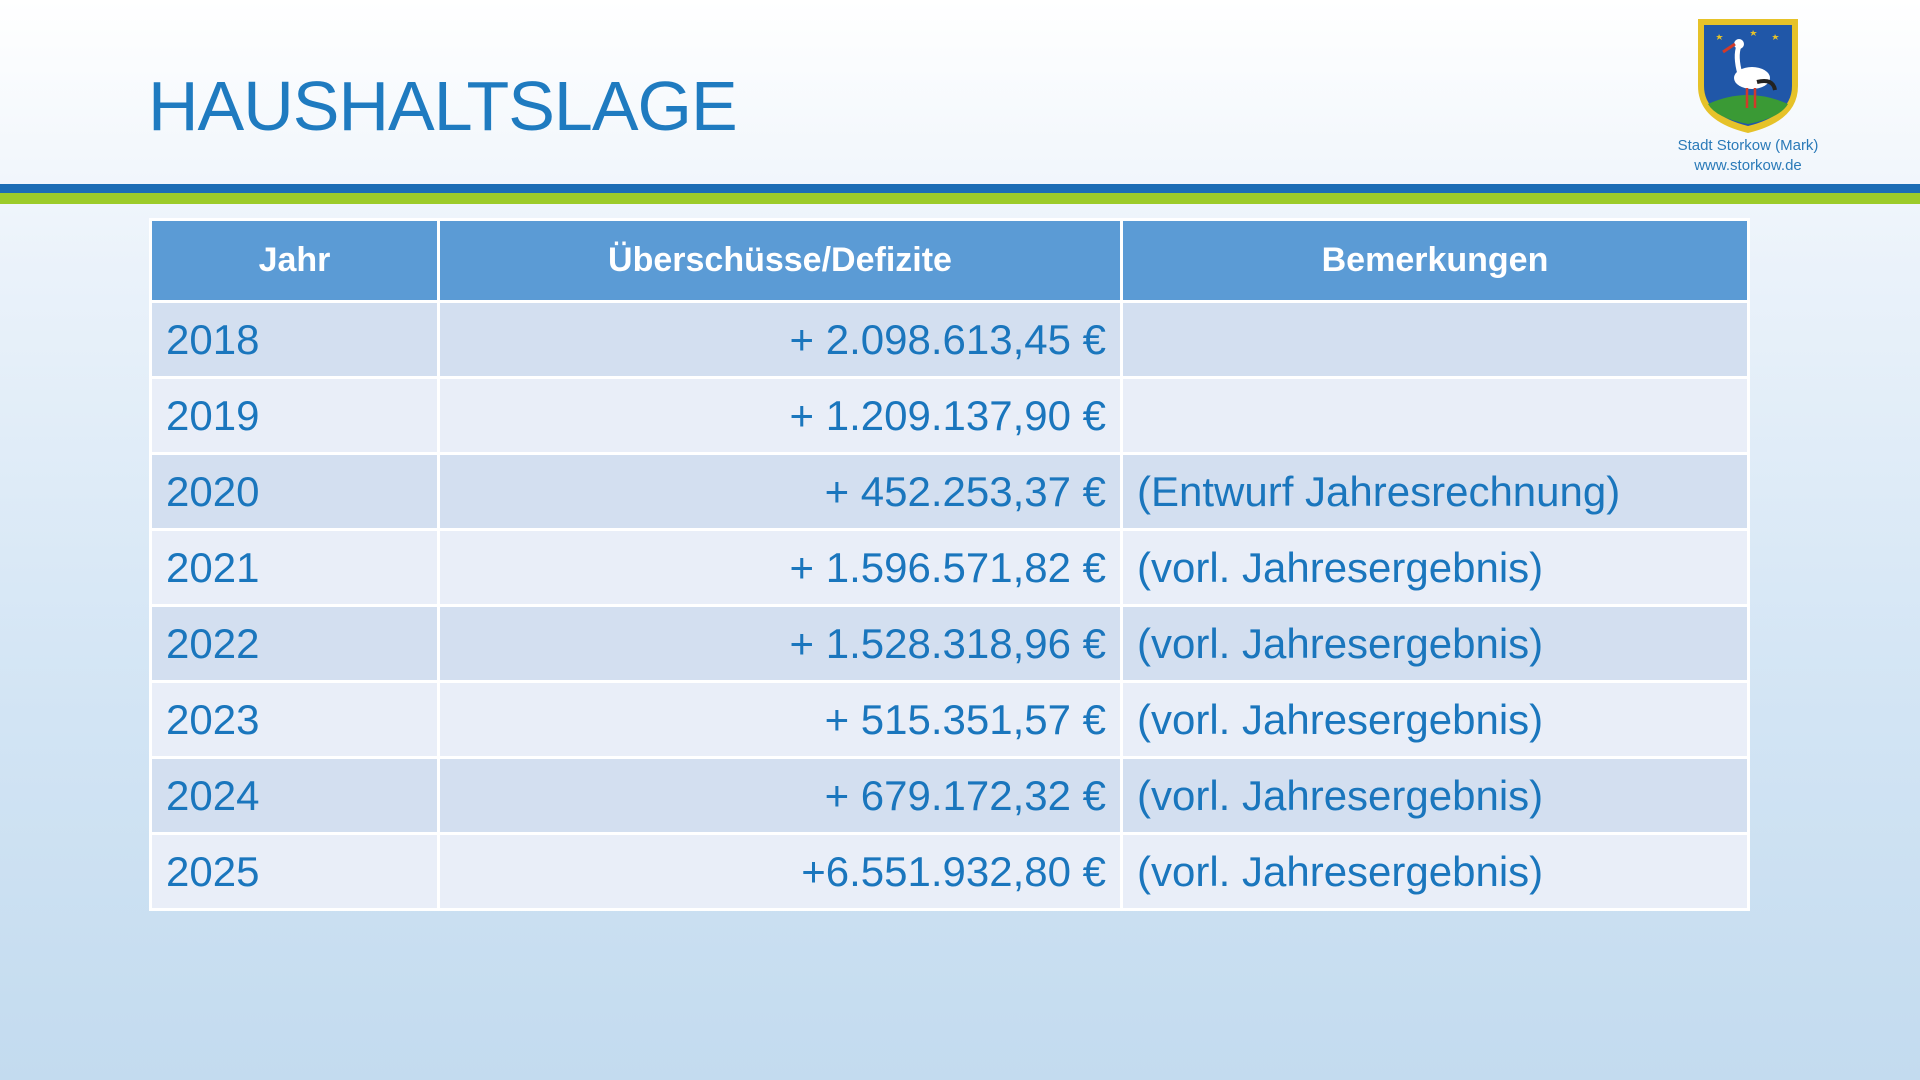 This screenshot has width=1920, height=1080. What do you see at coordinates (780, 567) in the screenshot?
I see `table-cell: + 1.596.571,82 €` at bounding box center [780, 567].